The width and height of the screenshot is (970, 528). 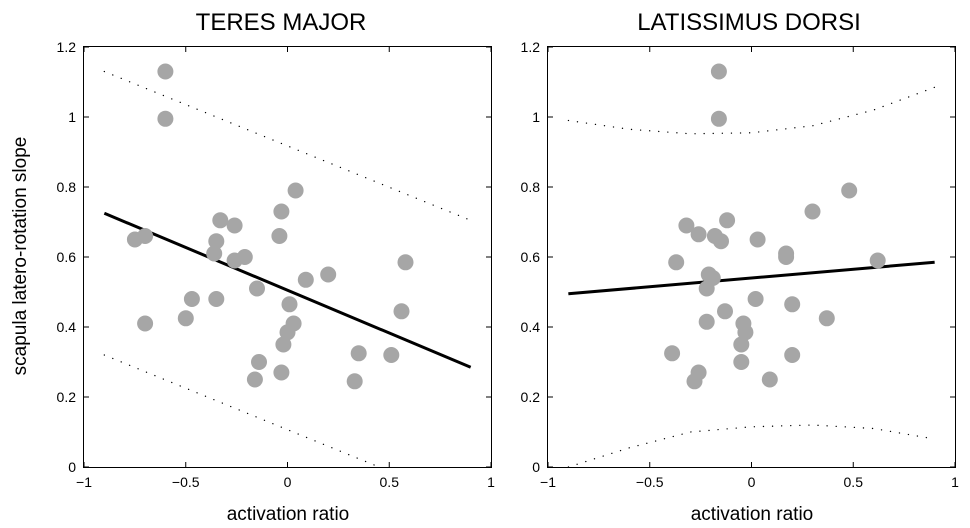 I want to click on data-points, so click(x=775, y=226).